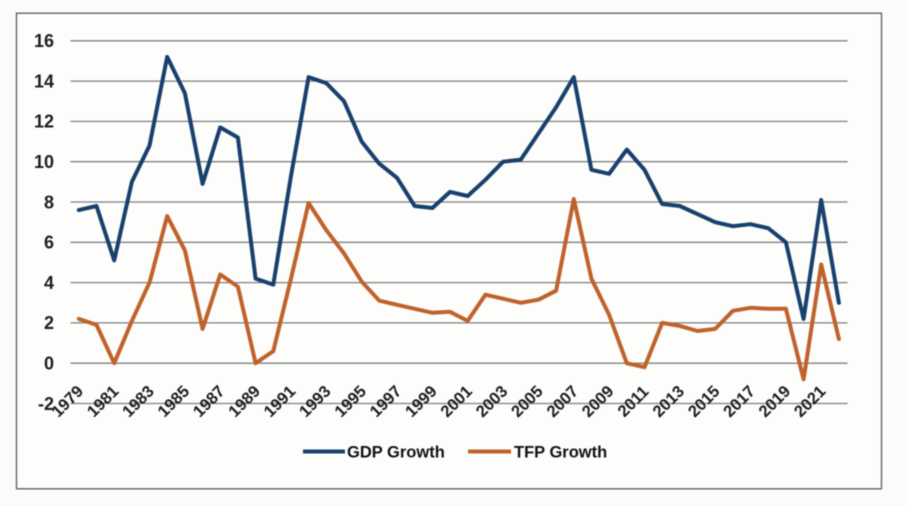  Describe the element at coordinates (49, 243) in the screenshot. I see `svg-text: 6` at that location.